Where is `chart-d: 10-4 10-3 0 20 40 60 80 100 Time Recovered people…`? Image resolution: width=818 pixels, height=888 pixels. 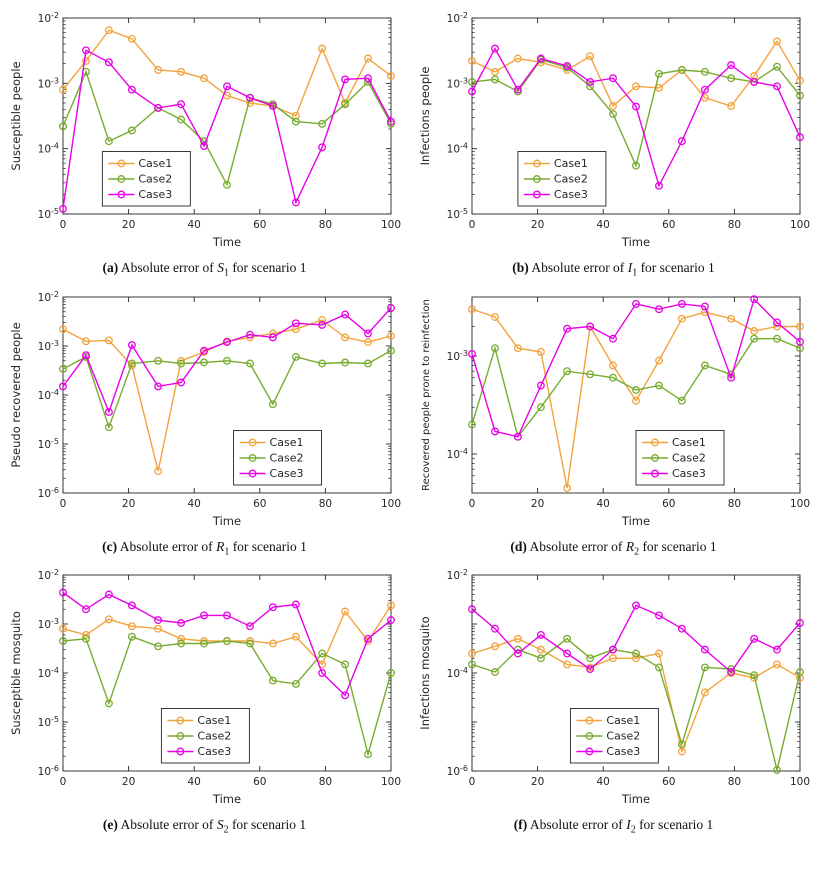
chart-d: 10-4 10-3 0 20 40 60 80 100 Time Recovered people… is located at coordinates (615, 411).